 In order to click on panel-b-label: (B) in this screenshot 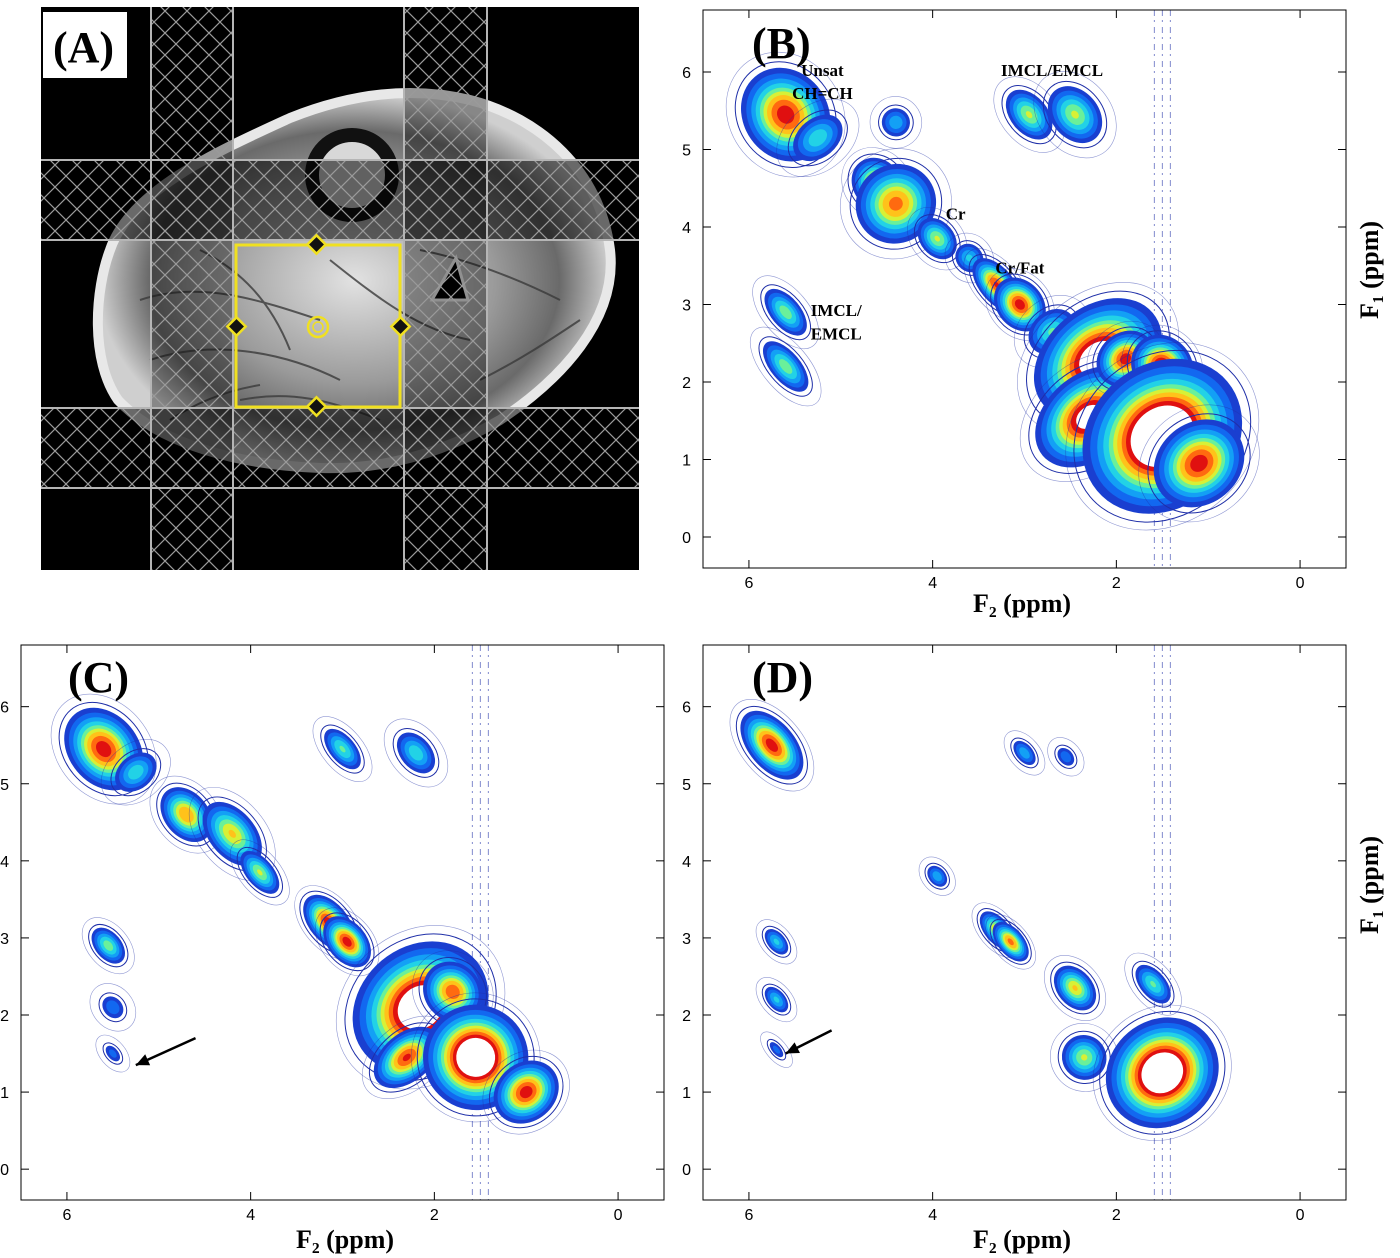, I will do `click(781, 43)`.